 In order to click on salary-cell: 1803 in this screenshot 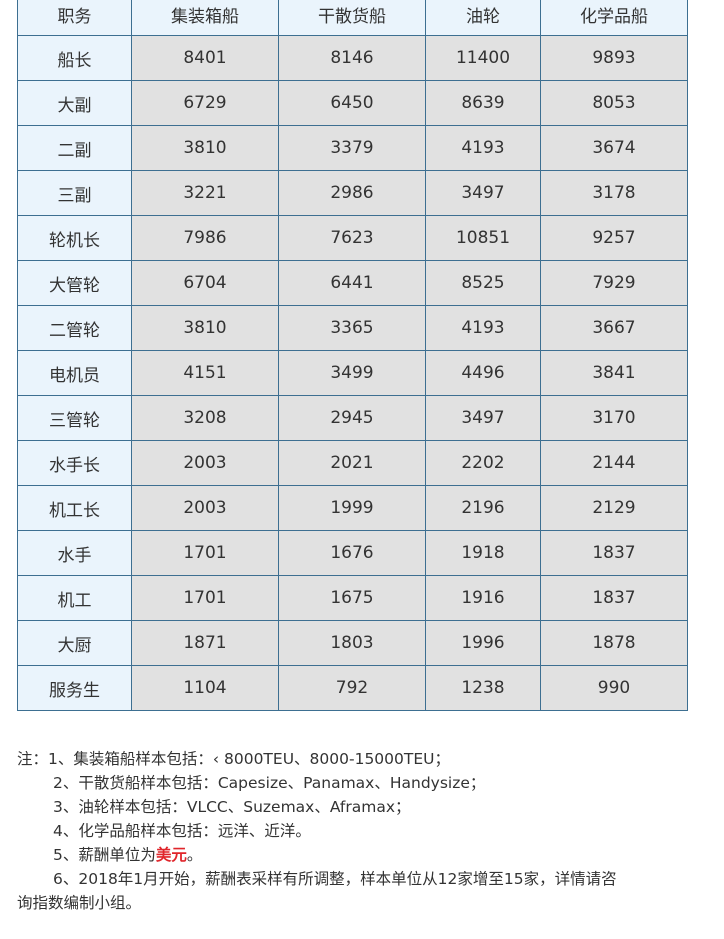, I will do `click(352, 643)`.